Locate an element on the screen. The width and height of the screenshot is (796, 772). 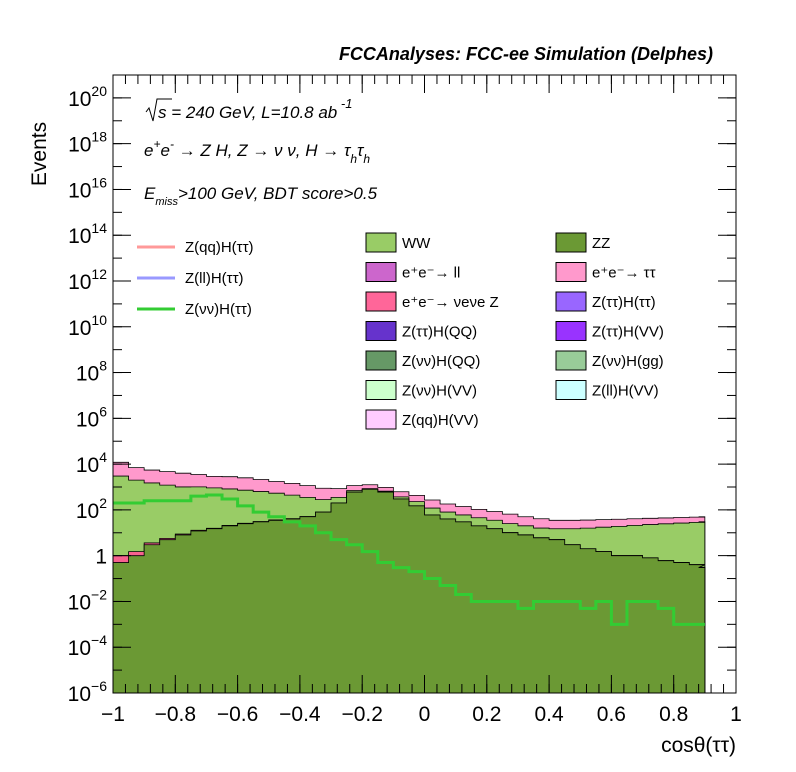
legend-label: e⁺e⁻→ νeνe Z is located at coordinates (450, 302).